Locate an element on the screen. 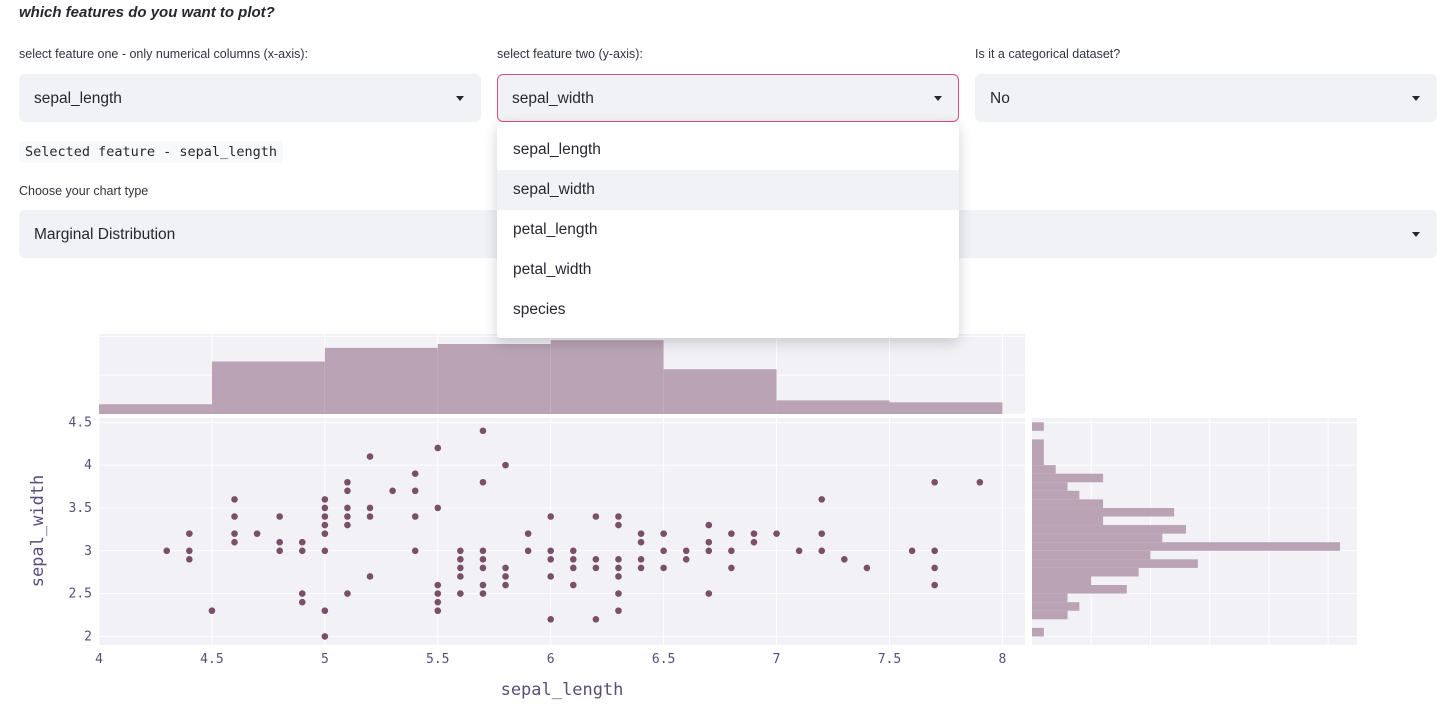 Image resolution: width=1445 pixels, height=723 pixels. x-tick-label: 7 is located at coordinates (777, 659).